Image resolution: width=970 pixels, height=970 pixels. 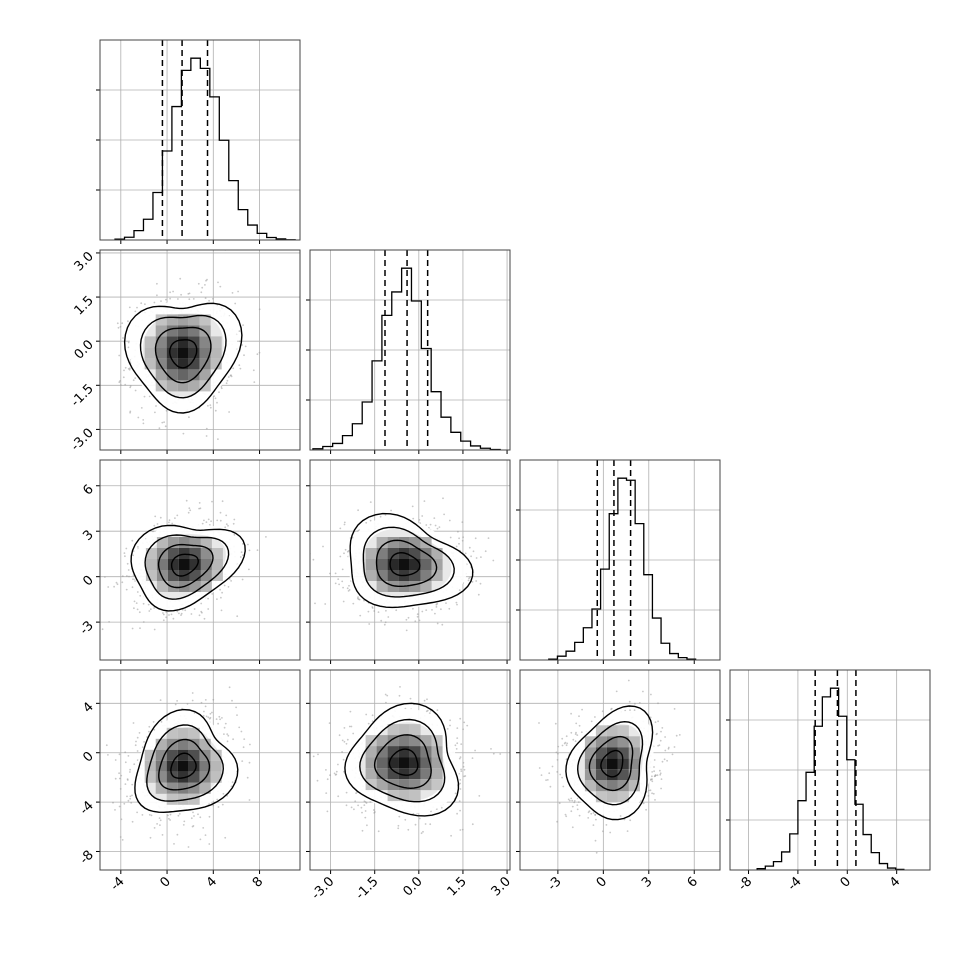 I want to click on x-tick-label: 0, so click(x=846, y=882).